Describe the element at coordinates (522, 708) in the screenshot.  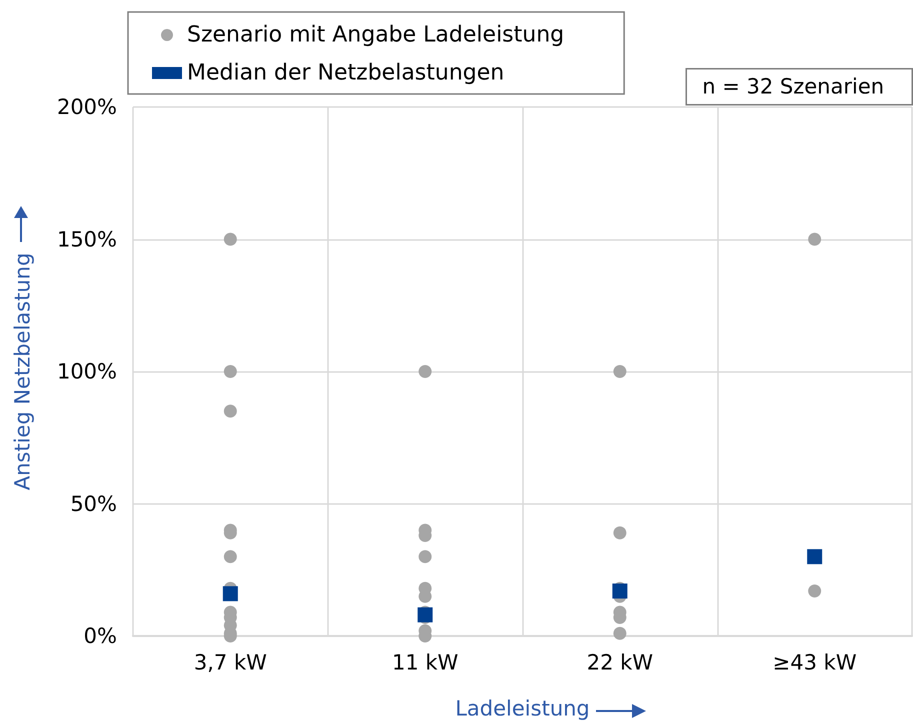
I see `x-axis-title: Ladeleistung` at that location.